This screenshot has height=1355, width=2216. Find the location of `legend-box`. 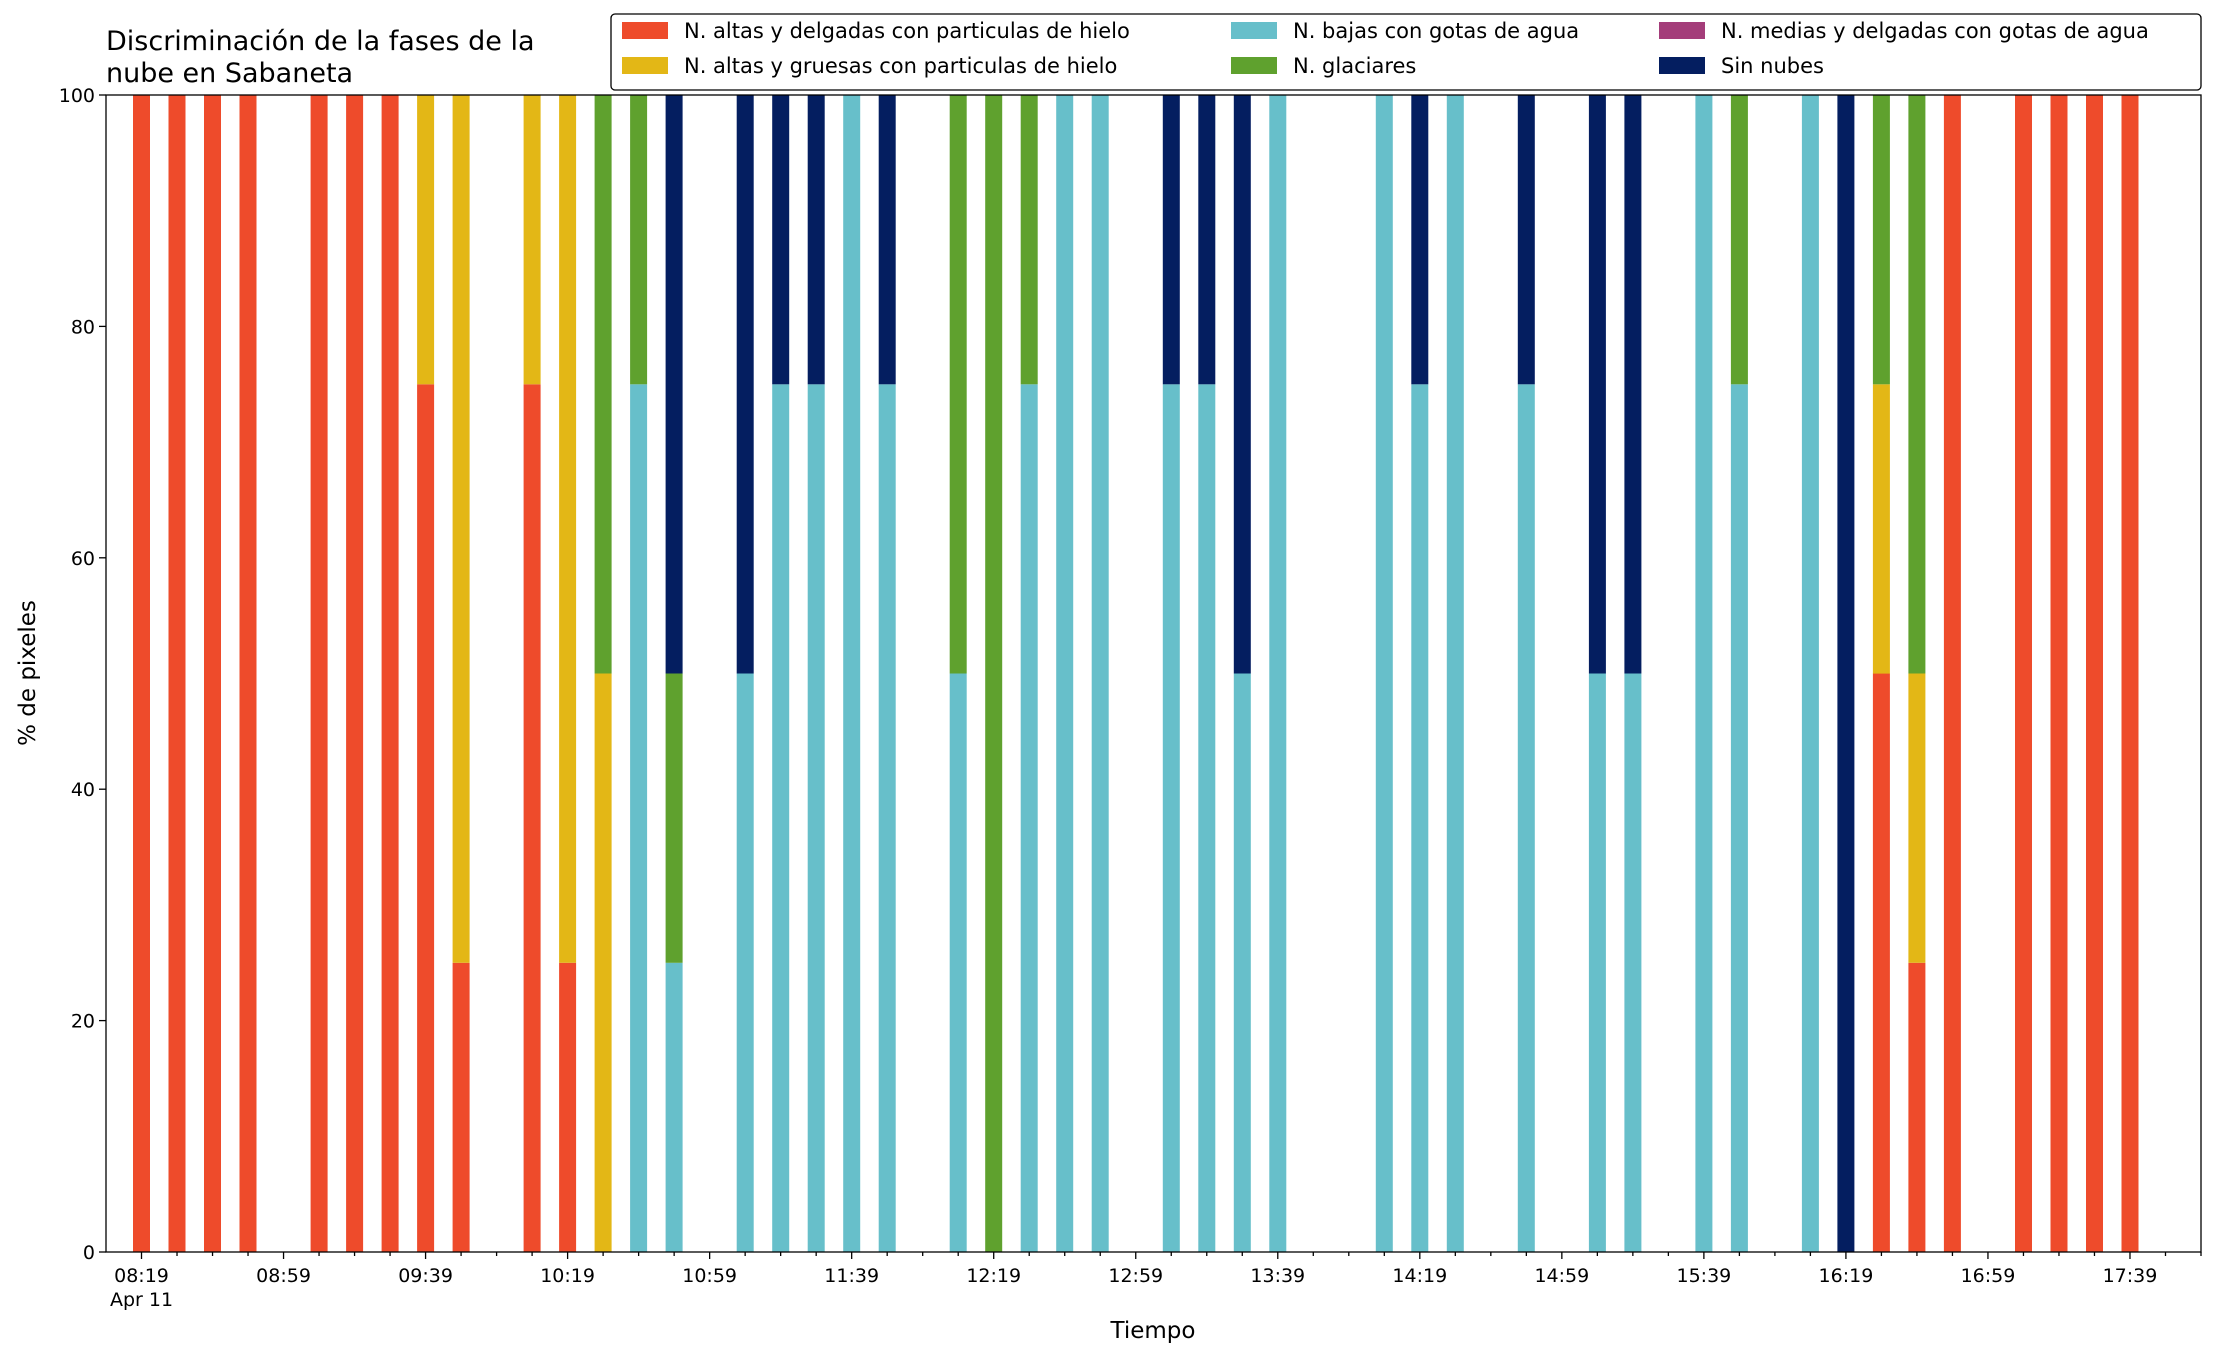

legend-box is located at coordinates (1406, 52).